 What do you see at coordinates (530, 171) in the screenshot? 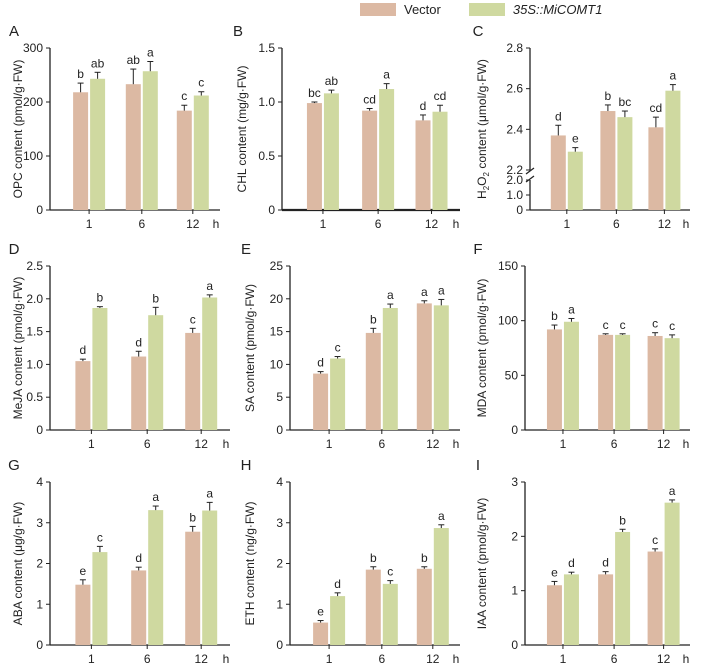
I see `axis-break-mark` at bounding box center [530, 171].